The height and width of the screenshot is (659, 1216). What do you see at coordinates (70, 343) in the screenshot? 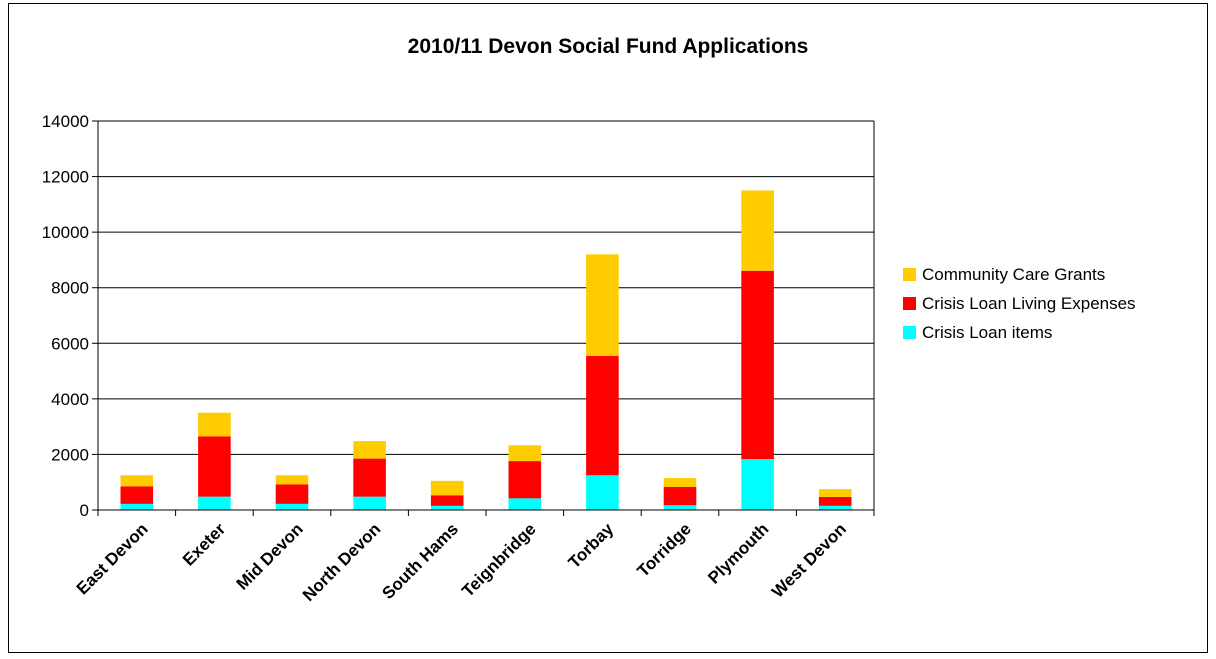
I see `y-tick-label: 6000` at bounding box center [70, 343].